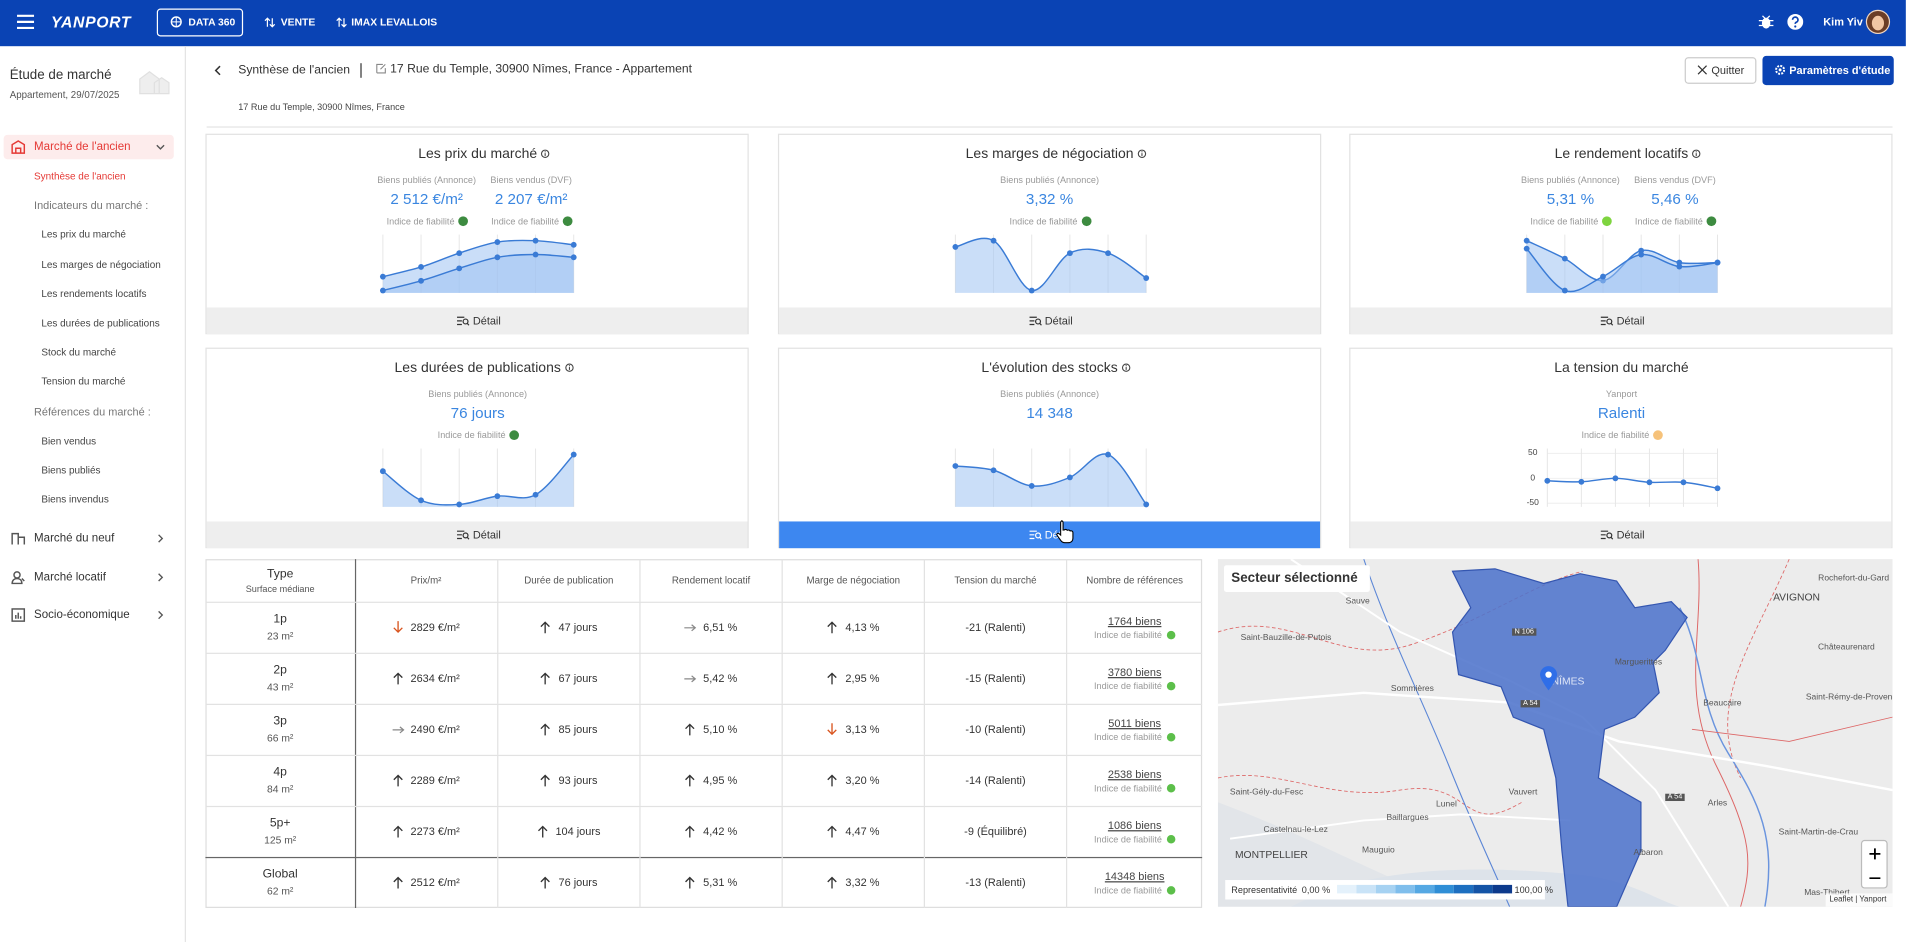  What do you see at coordinates (280, 839) in the screenshot?
I see `row-surface: 125 m²` at bounding box center [280, 839].